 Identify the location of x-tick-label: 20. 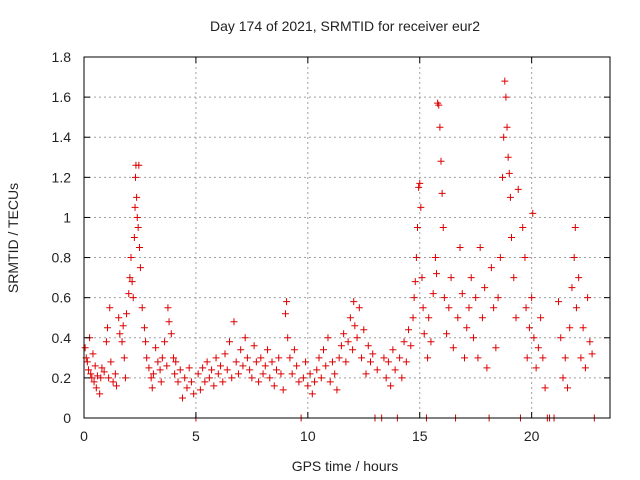
(532, 436).